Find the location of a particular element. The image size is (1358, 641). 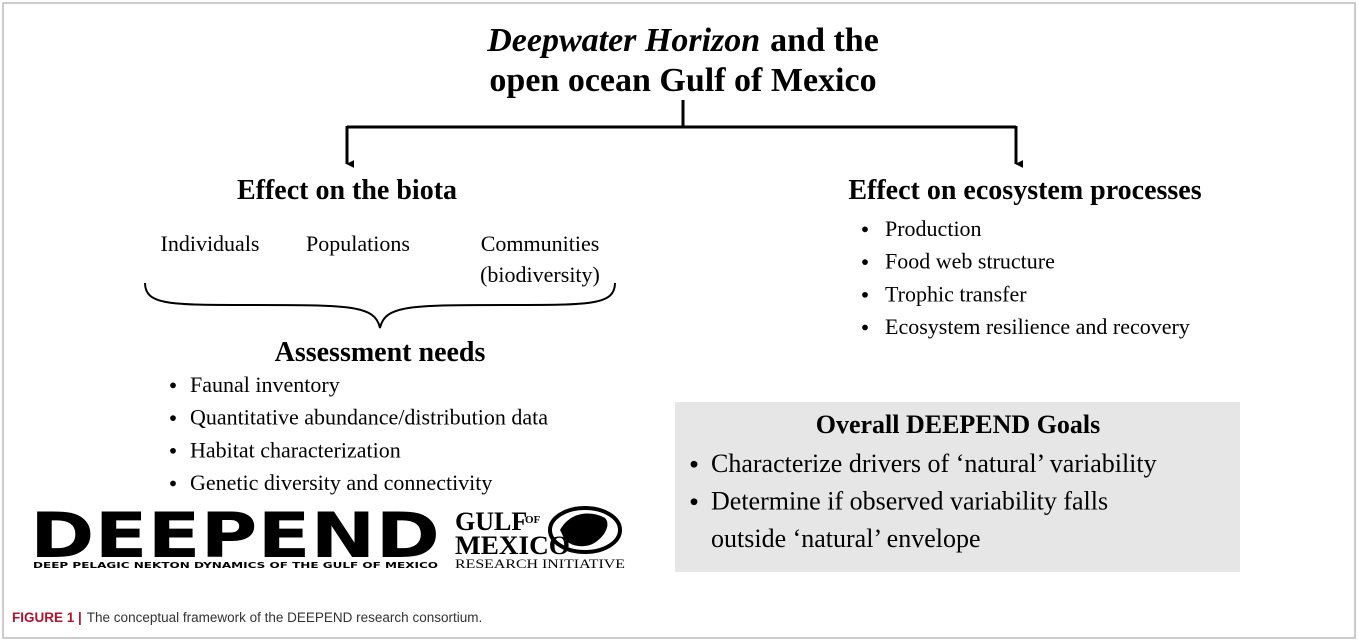

deepend-wordmark: DEEPEND is located at coordinates (235, 535).